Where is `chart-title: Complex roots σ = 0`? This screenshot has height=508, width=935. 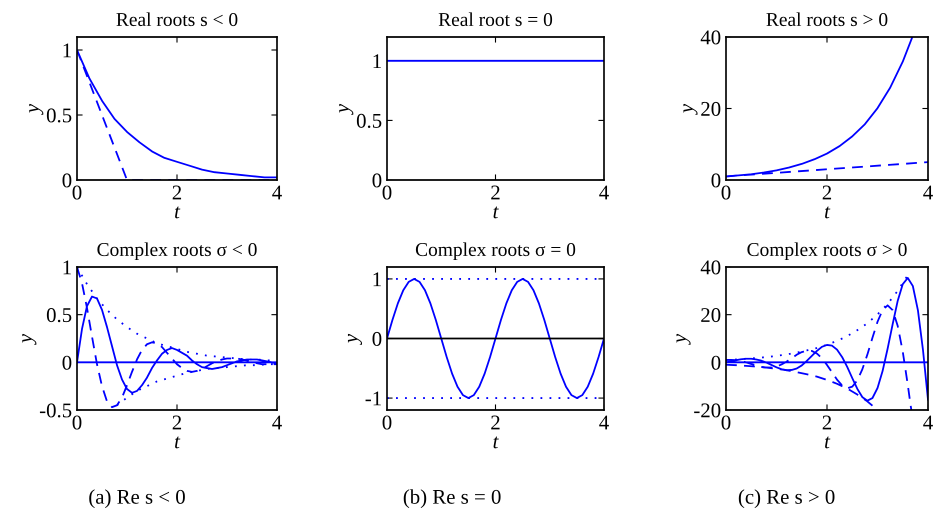
chart-title: Complex roots σ = 0 is located at coordinates (496, 251).